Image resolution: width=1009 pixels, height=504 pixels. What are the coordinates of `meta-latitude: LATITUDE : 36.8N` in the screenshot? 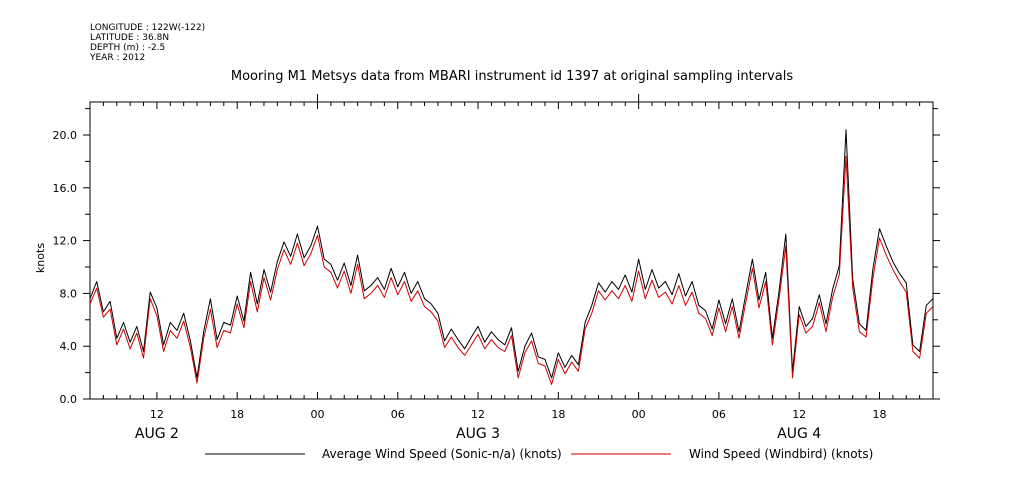 It's located at (129, 38).